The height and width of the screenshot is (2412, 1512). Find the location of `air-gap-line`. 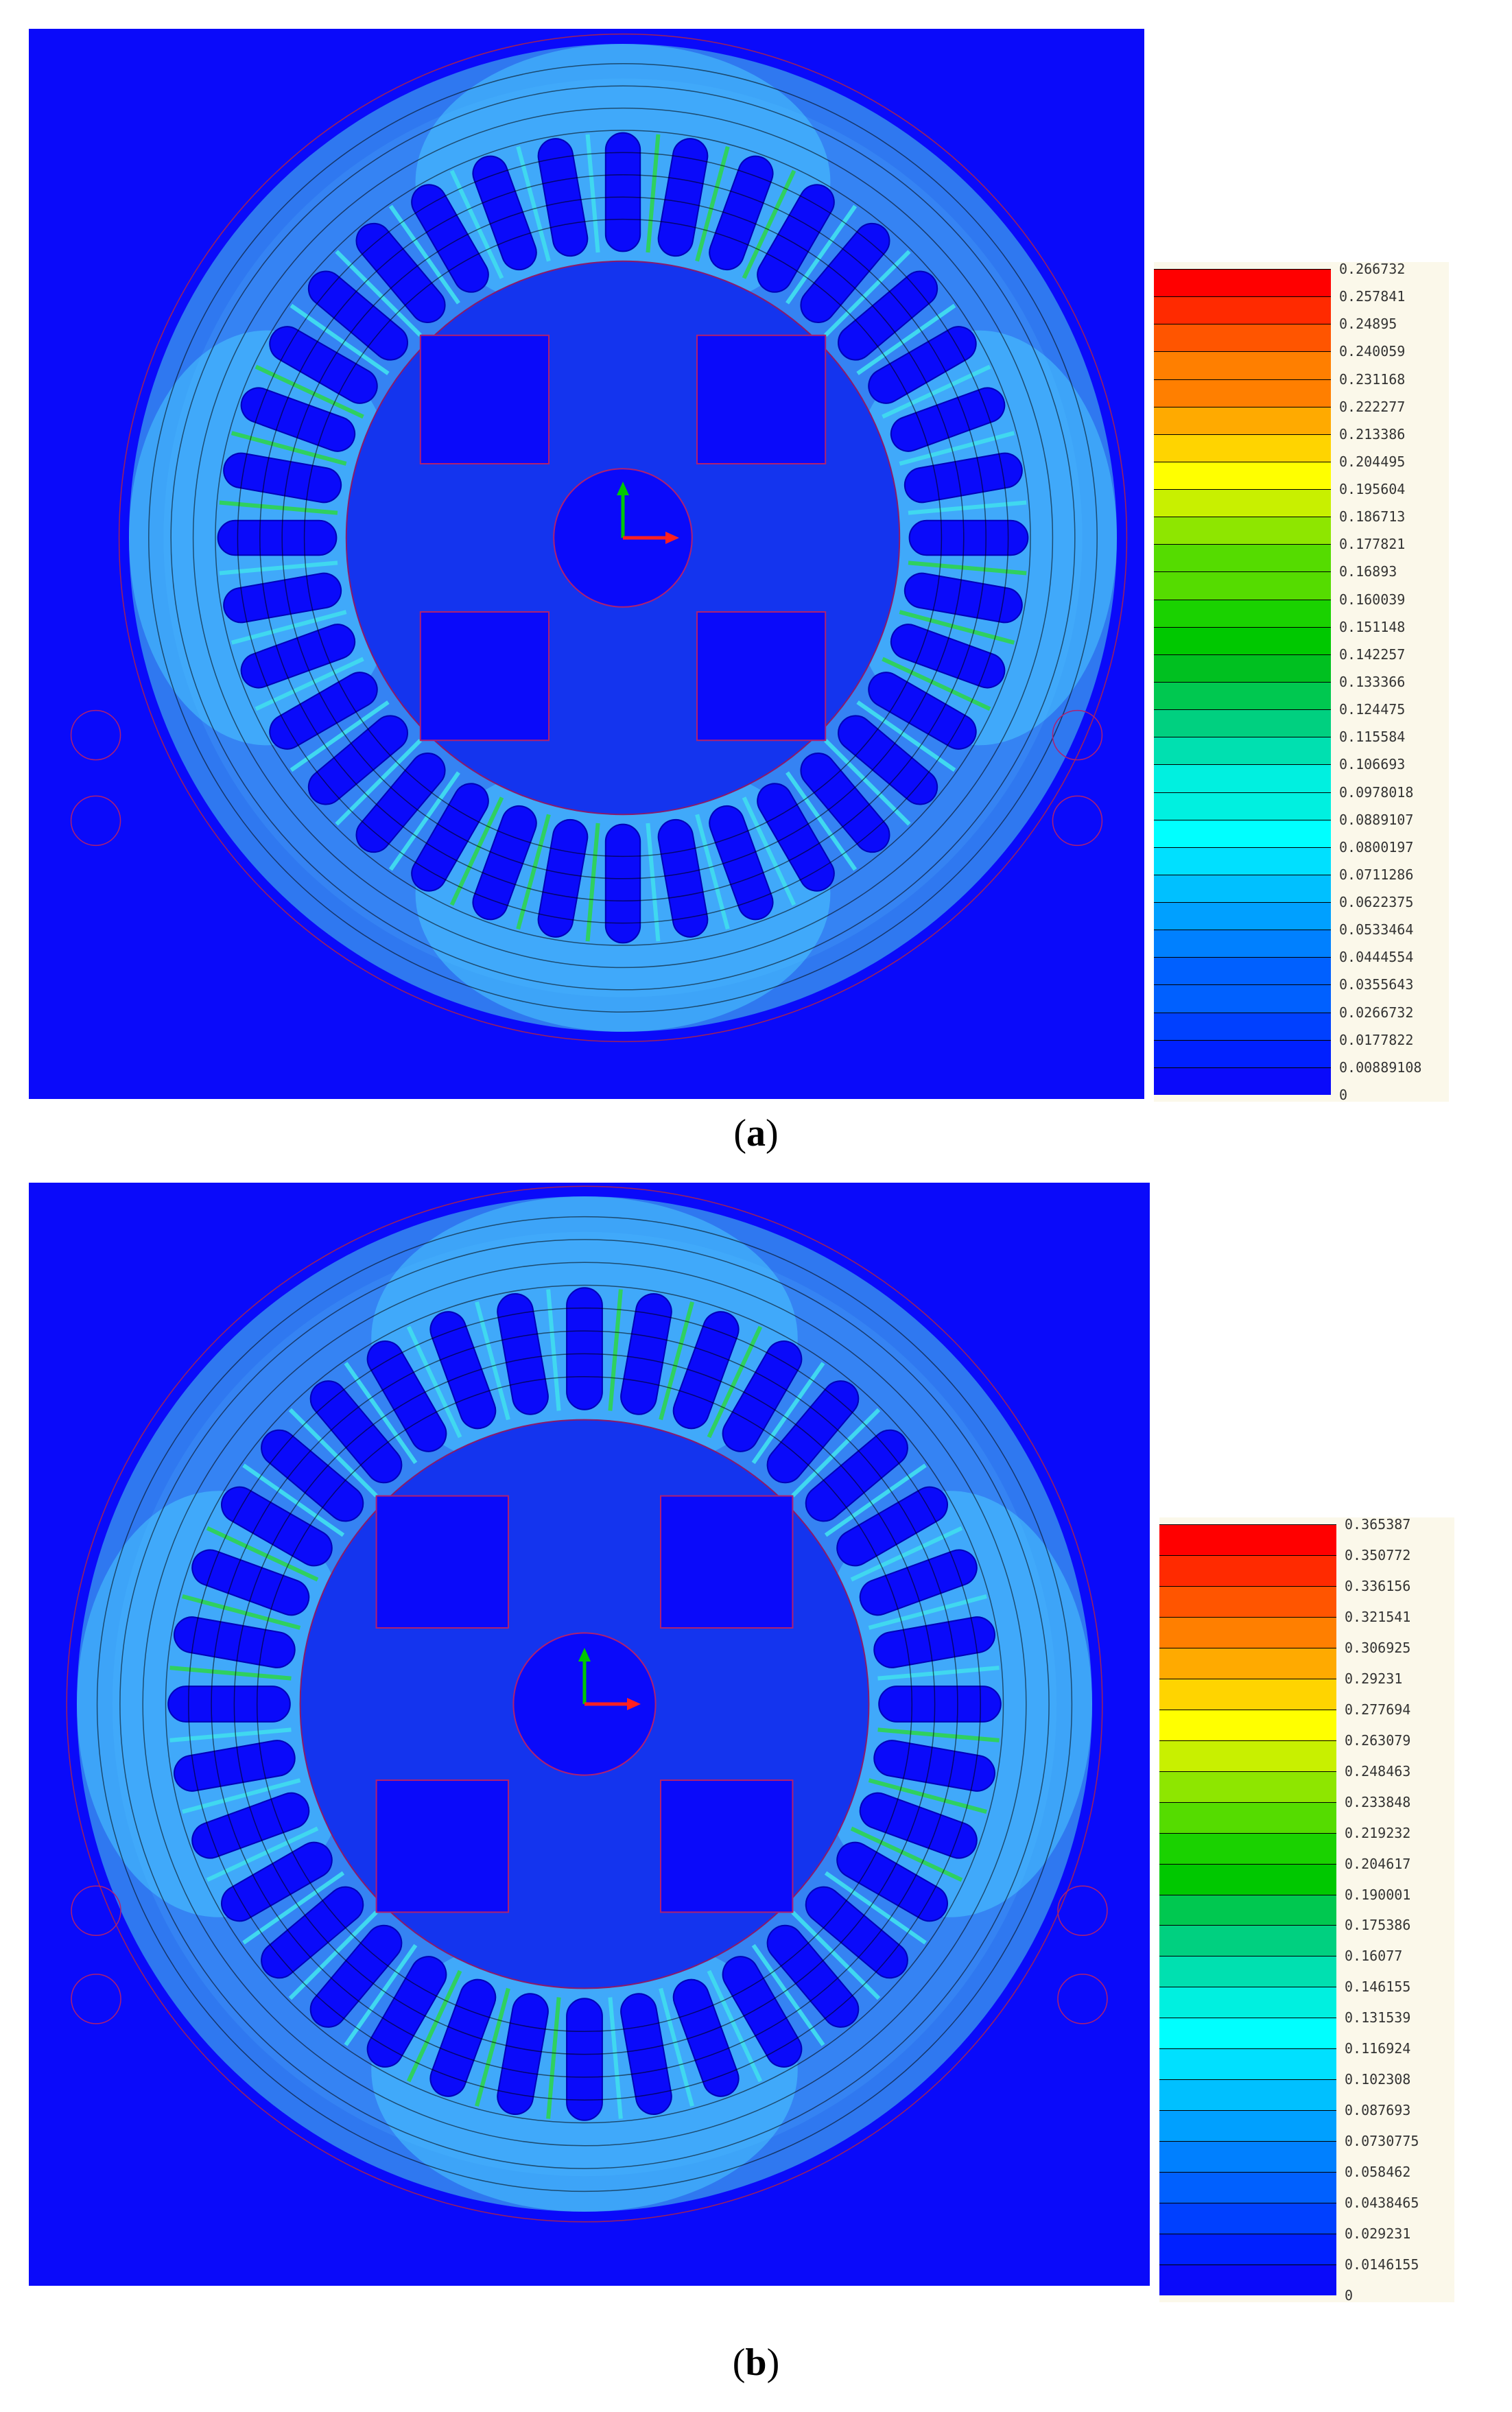

air-gap-line is located at coordinates (584, 1704).